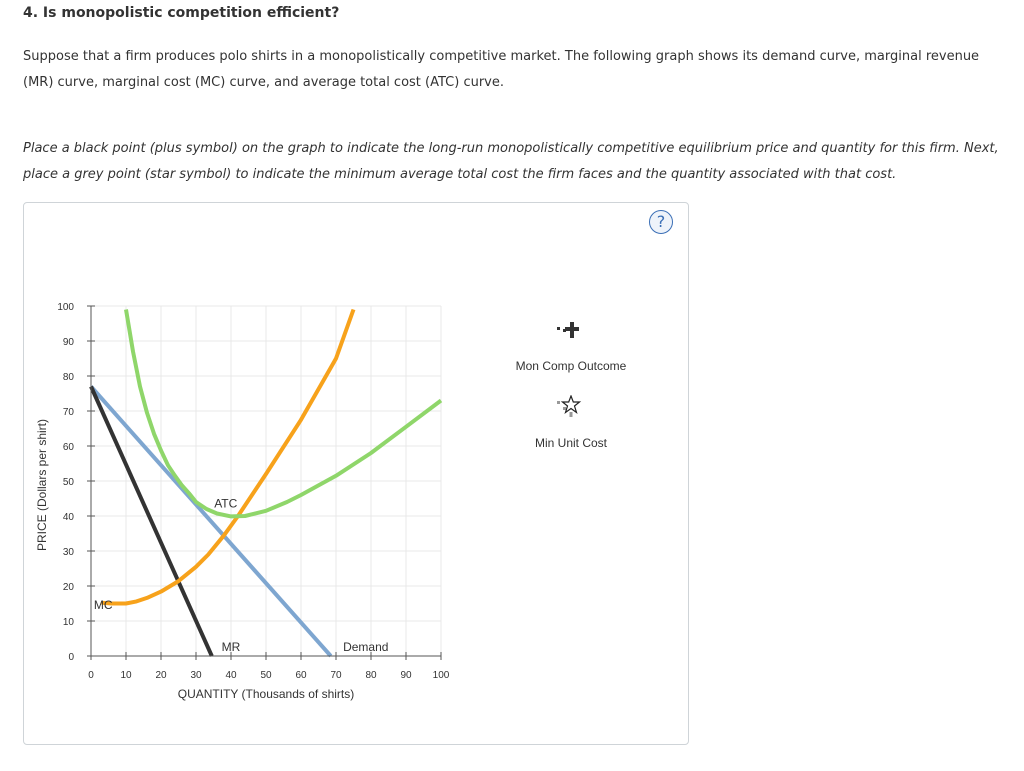 The height and width of the screenshot is (771, 1024). What do you see at coordinates (571, 443) in the screenshot?
I see `legend-label-min-unit-cost: Min Unit Cost` at bounding box center [571, 443].